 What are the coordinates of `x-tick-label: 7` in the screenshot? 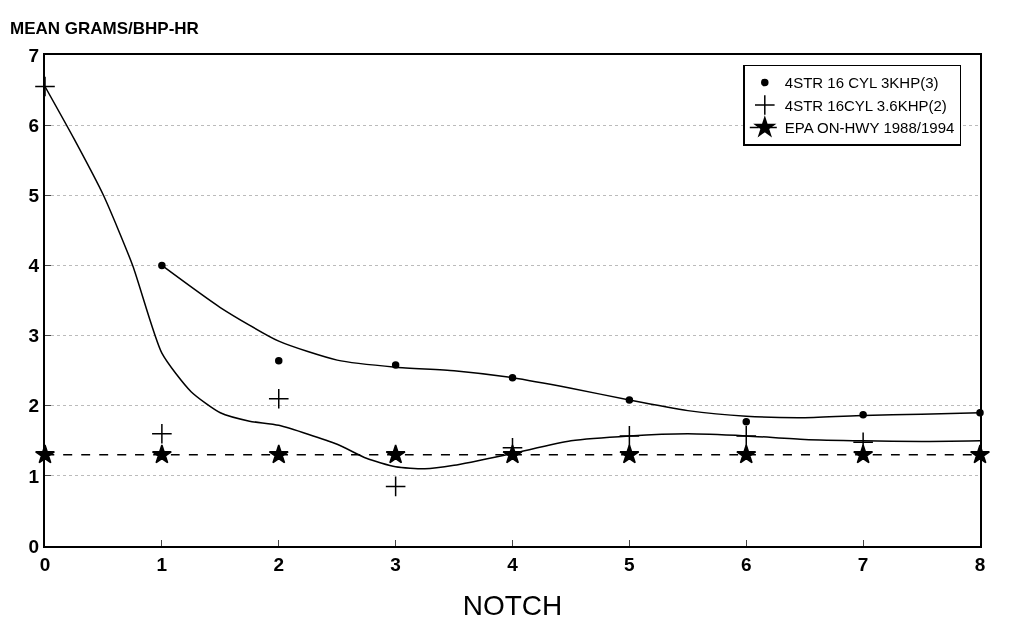 It's located at (863, 564).